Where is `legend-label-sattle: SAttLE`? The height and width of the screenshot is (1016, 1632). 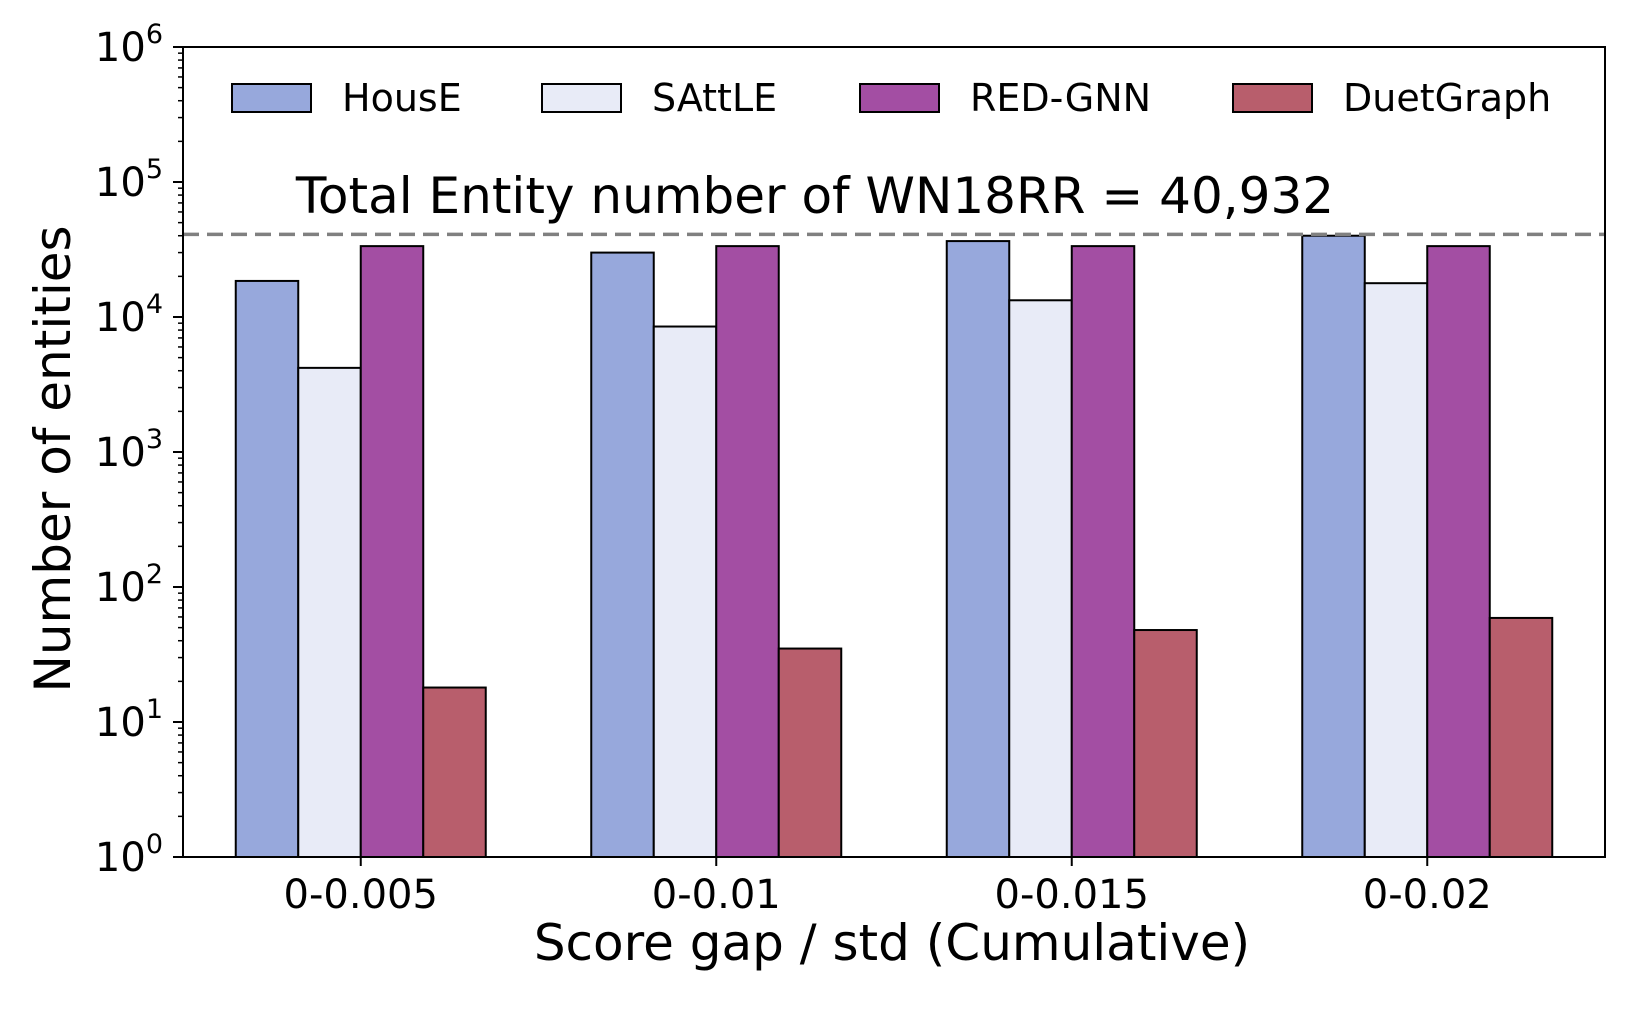
legend-label-sattle: SAttLE is located at coordinates (714, 98).